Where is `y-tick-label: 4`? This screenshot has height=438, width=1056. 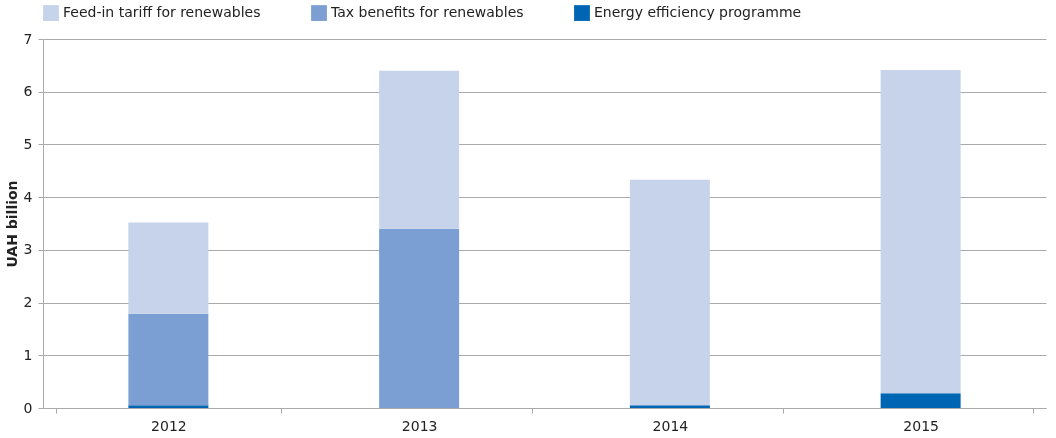
y-tick-label: 4 is located at coordinates (28, 196).